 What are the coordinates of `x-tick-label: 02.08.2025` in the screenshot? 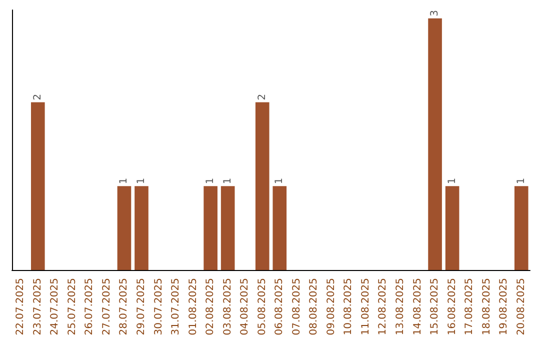 It's located at (210, 307).